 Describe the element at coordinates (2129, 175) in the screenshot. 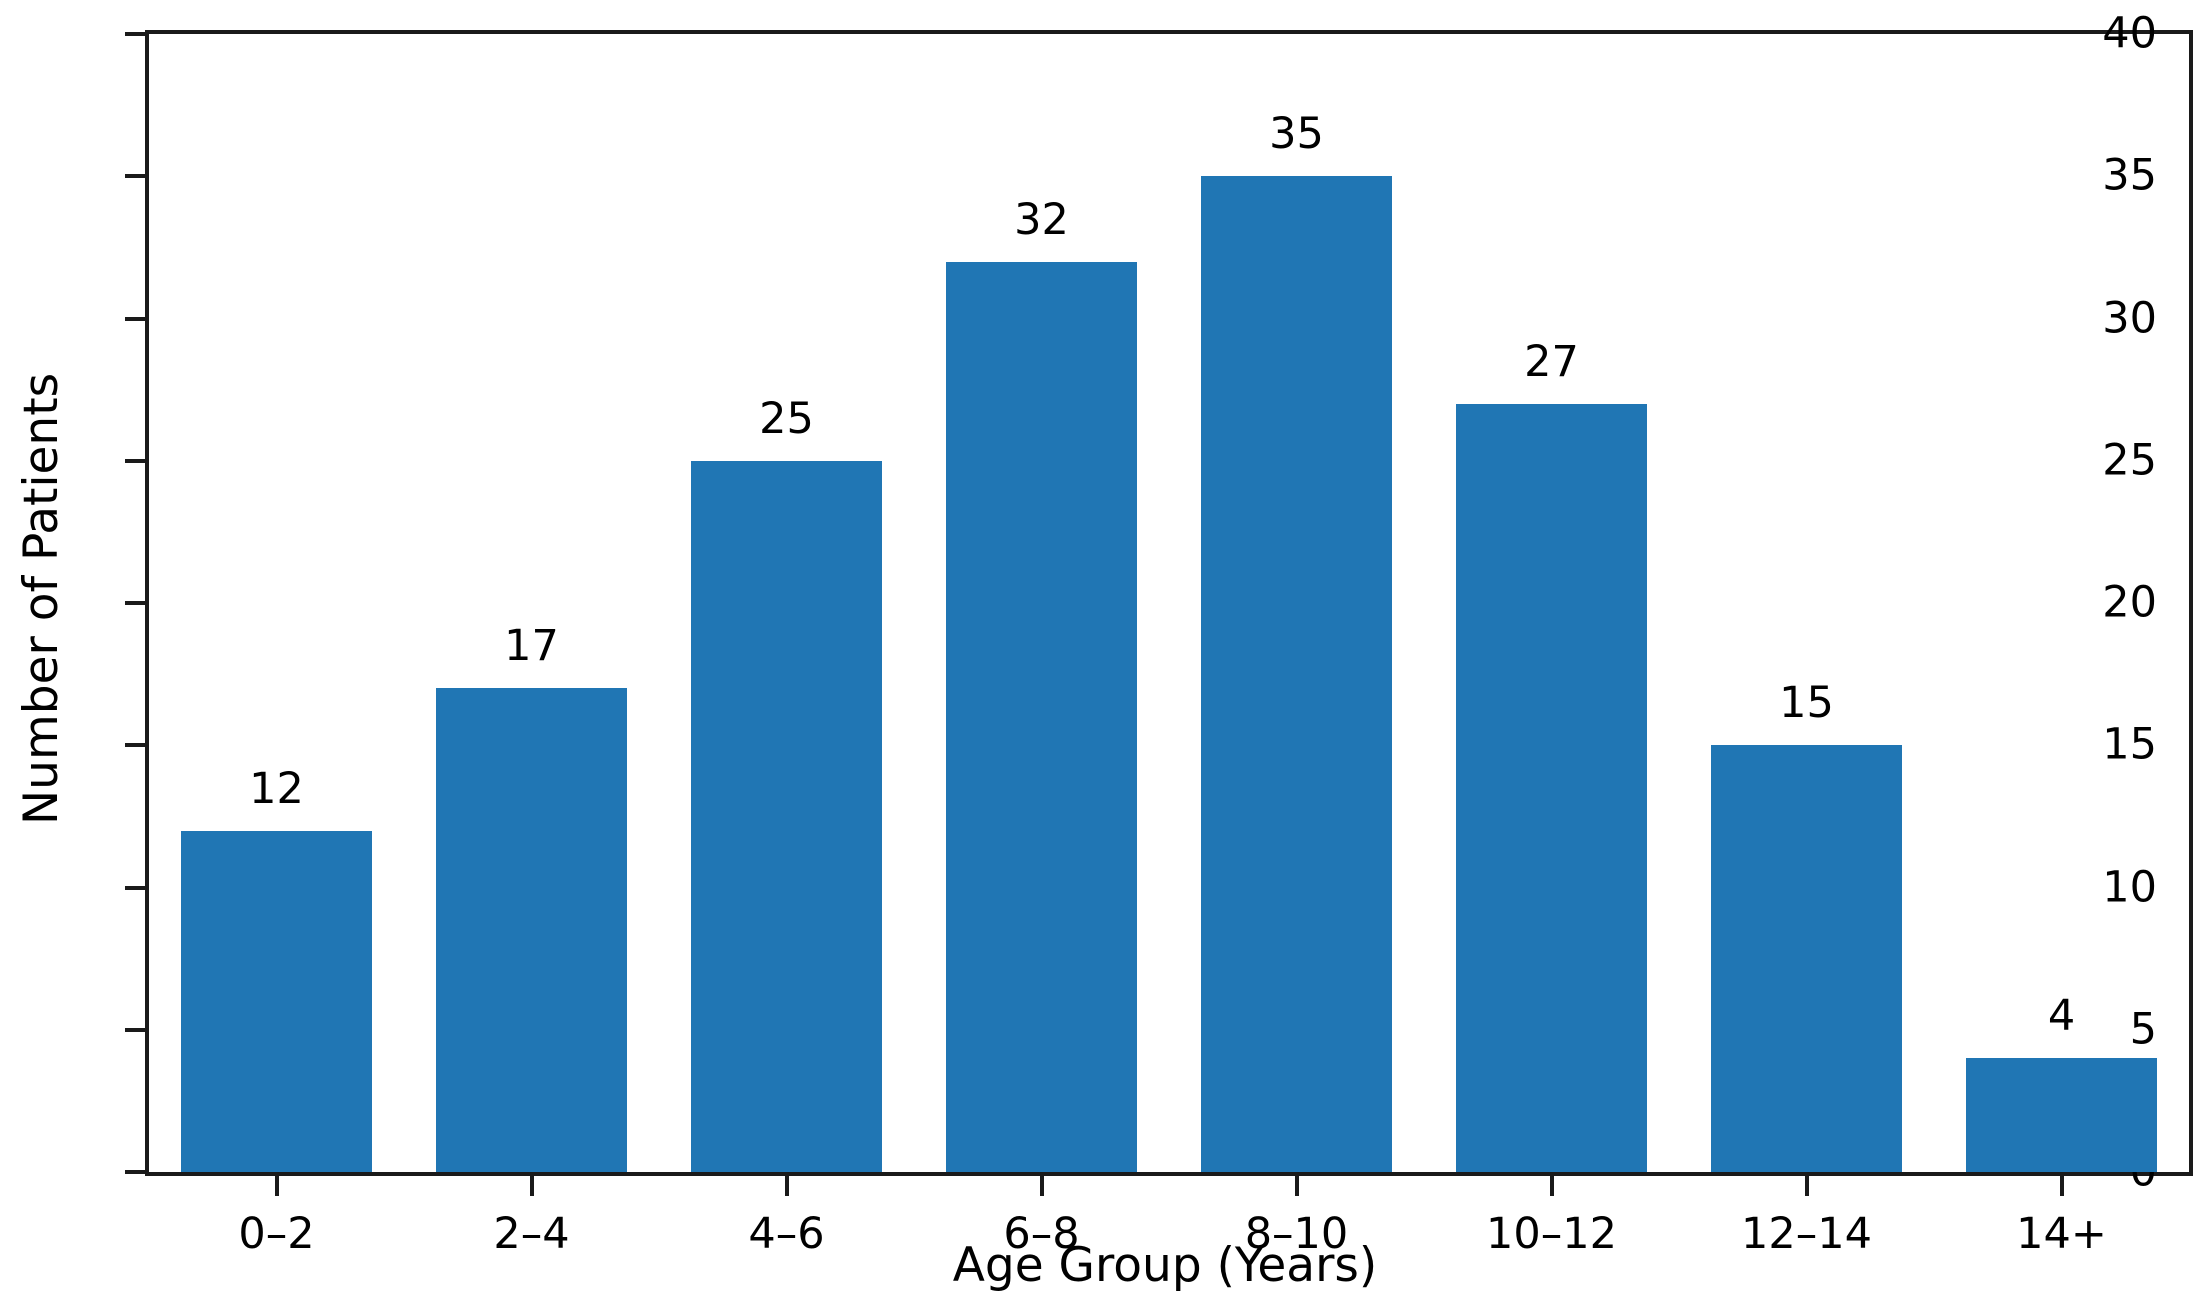

I see `y-tick-label: 35` at that location.